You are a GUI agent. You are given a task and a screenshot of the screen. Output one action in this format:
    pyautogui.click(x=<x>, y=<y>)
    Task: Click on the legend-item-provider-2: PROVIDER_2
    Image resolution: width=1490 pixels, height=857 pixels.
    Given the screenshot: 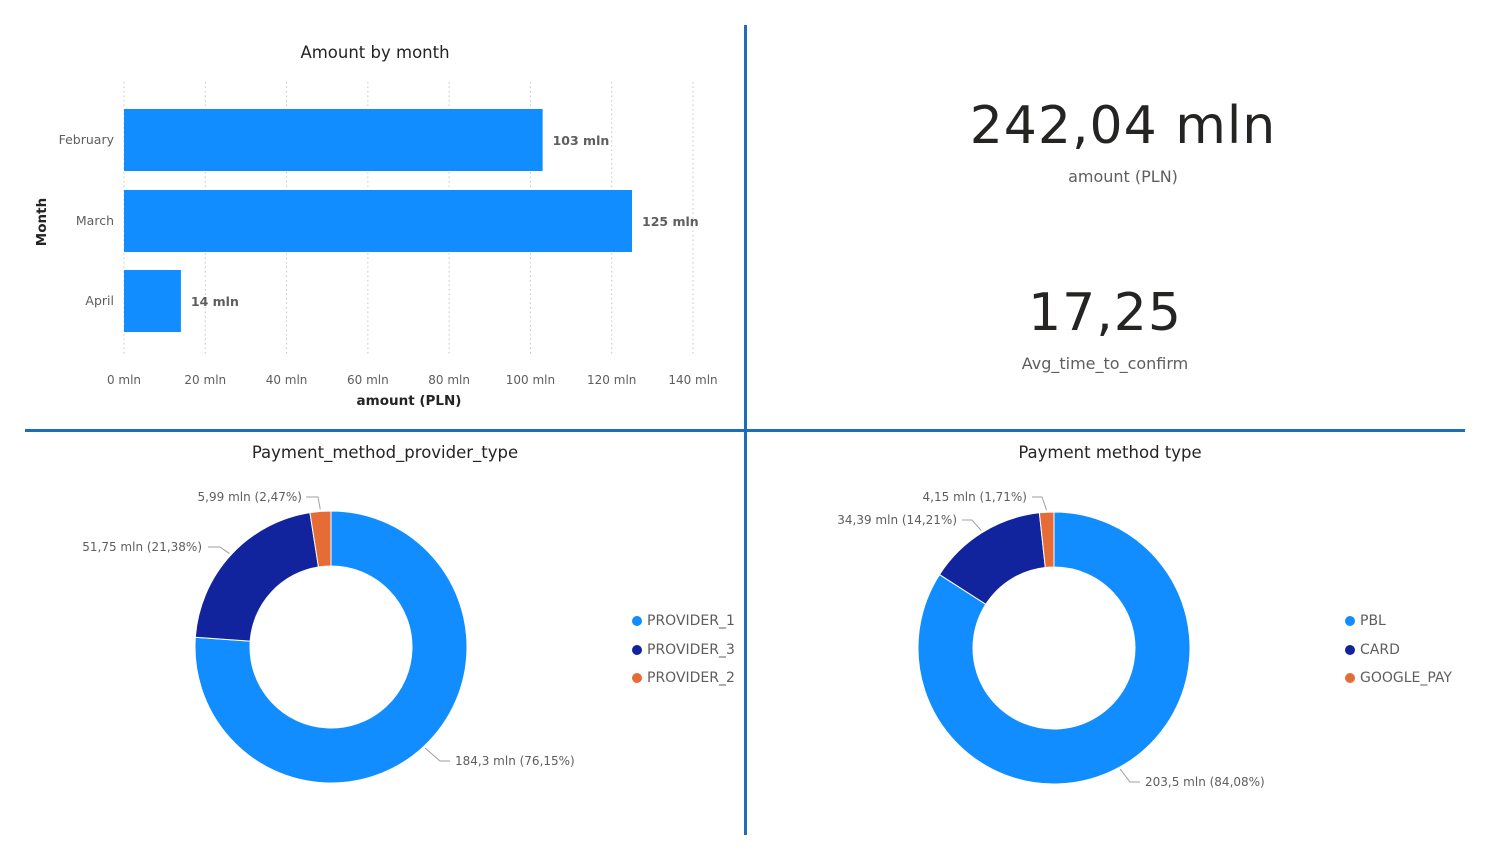 What is the action you would take?
    pyautogui.click(x=683, y=678)
    